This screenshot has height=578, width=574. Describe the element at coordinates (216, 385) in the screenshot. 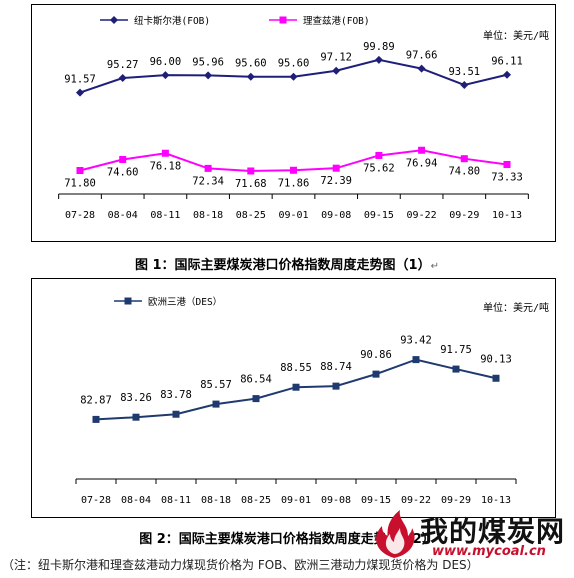

I see `data-label: 85.57` at that location.